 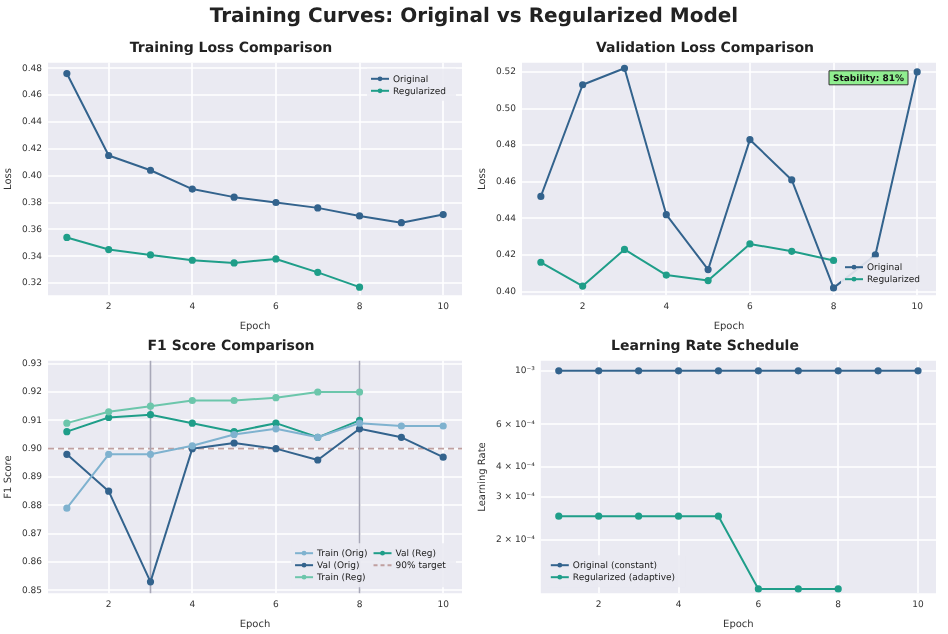 What do you see at coordinates (474, 17) in the screenshot?
I see `text: Training Curves: Original vs Regularized Model` at bounding box center [474, 17].